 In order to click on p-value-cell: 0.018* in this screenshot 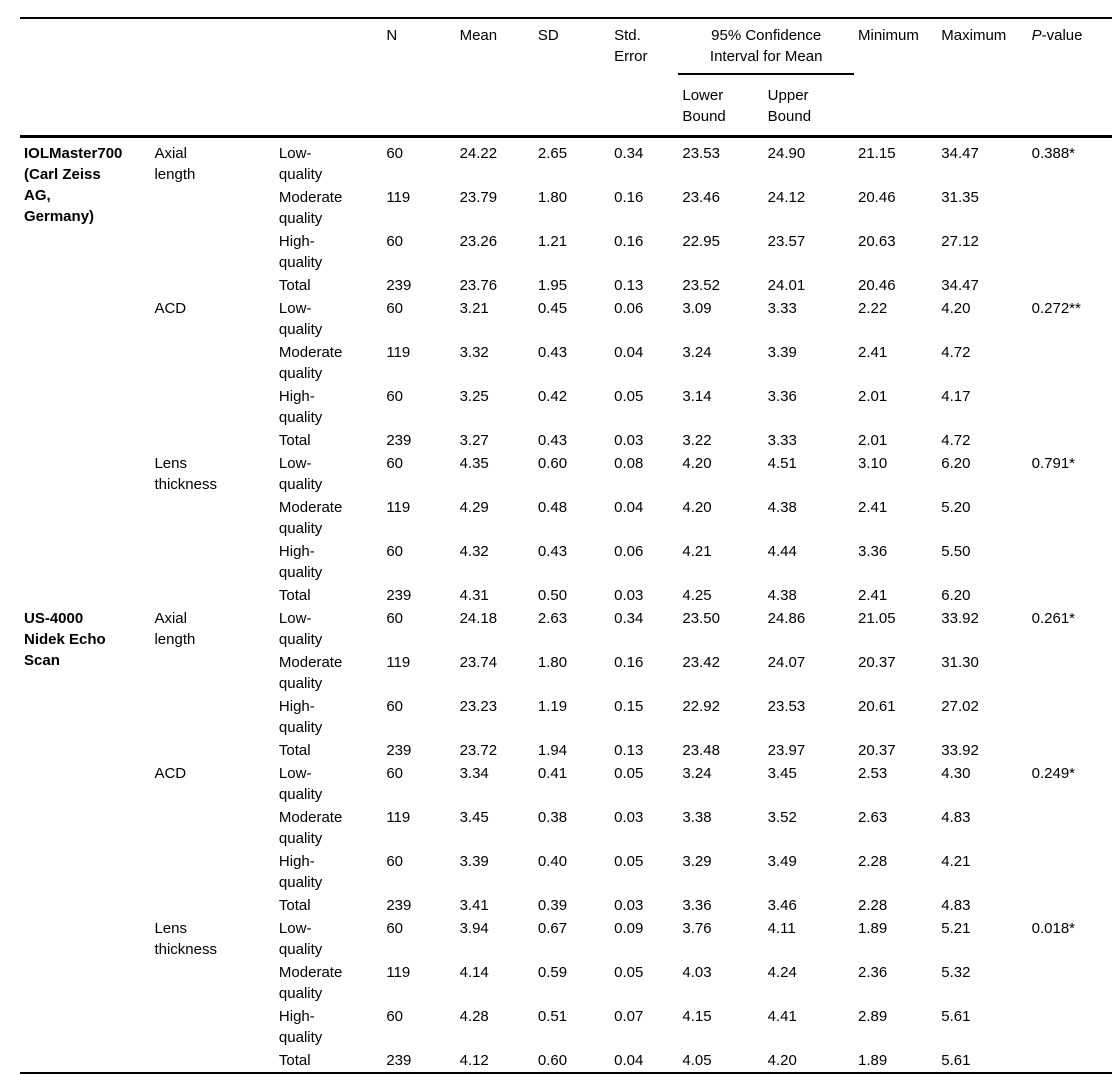, I will do `click(1053, 928)`.